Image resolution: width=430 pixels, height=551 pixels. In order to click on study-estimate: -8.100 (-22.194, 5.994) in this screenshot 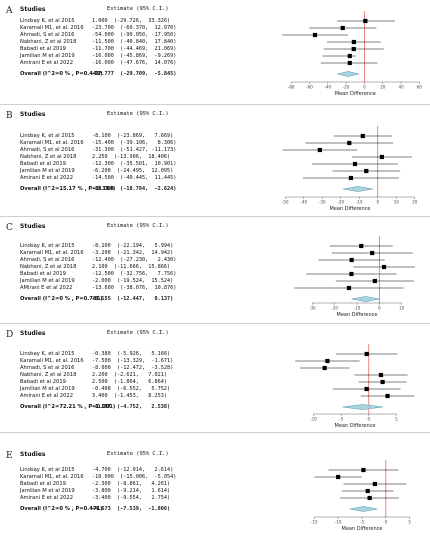, I will do `click(133, 246)`.